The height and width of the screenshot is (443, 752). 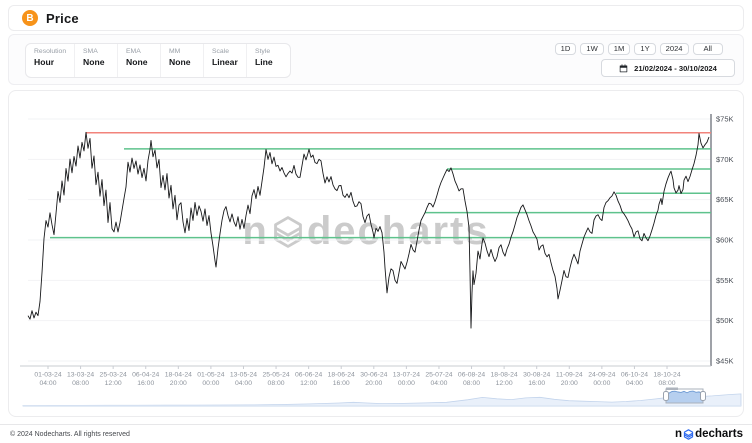 What do you see at coordinates (90, 51) in the screenshot?
I see `dropdown-label: SMA` at bounding box center [90, 51].